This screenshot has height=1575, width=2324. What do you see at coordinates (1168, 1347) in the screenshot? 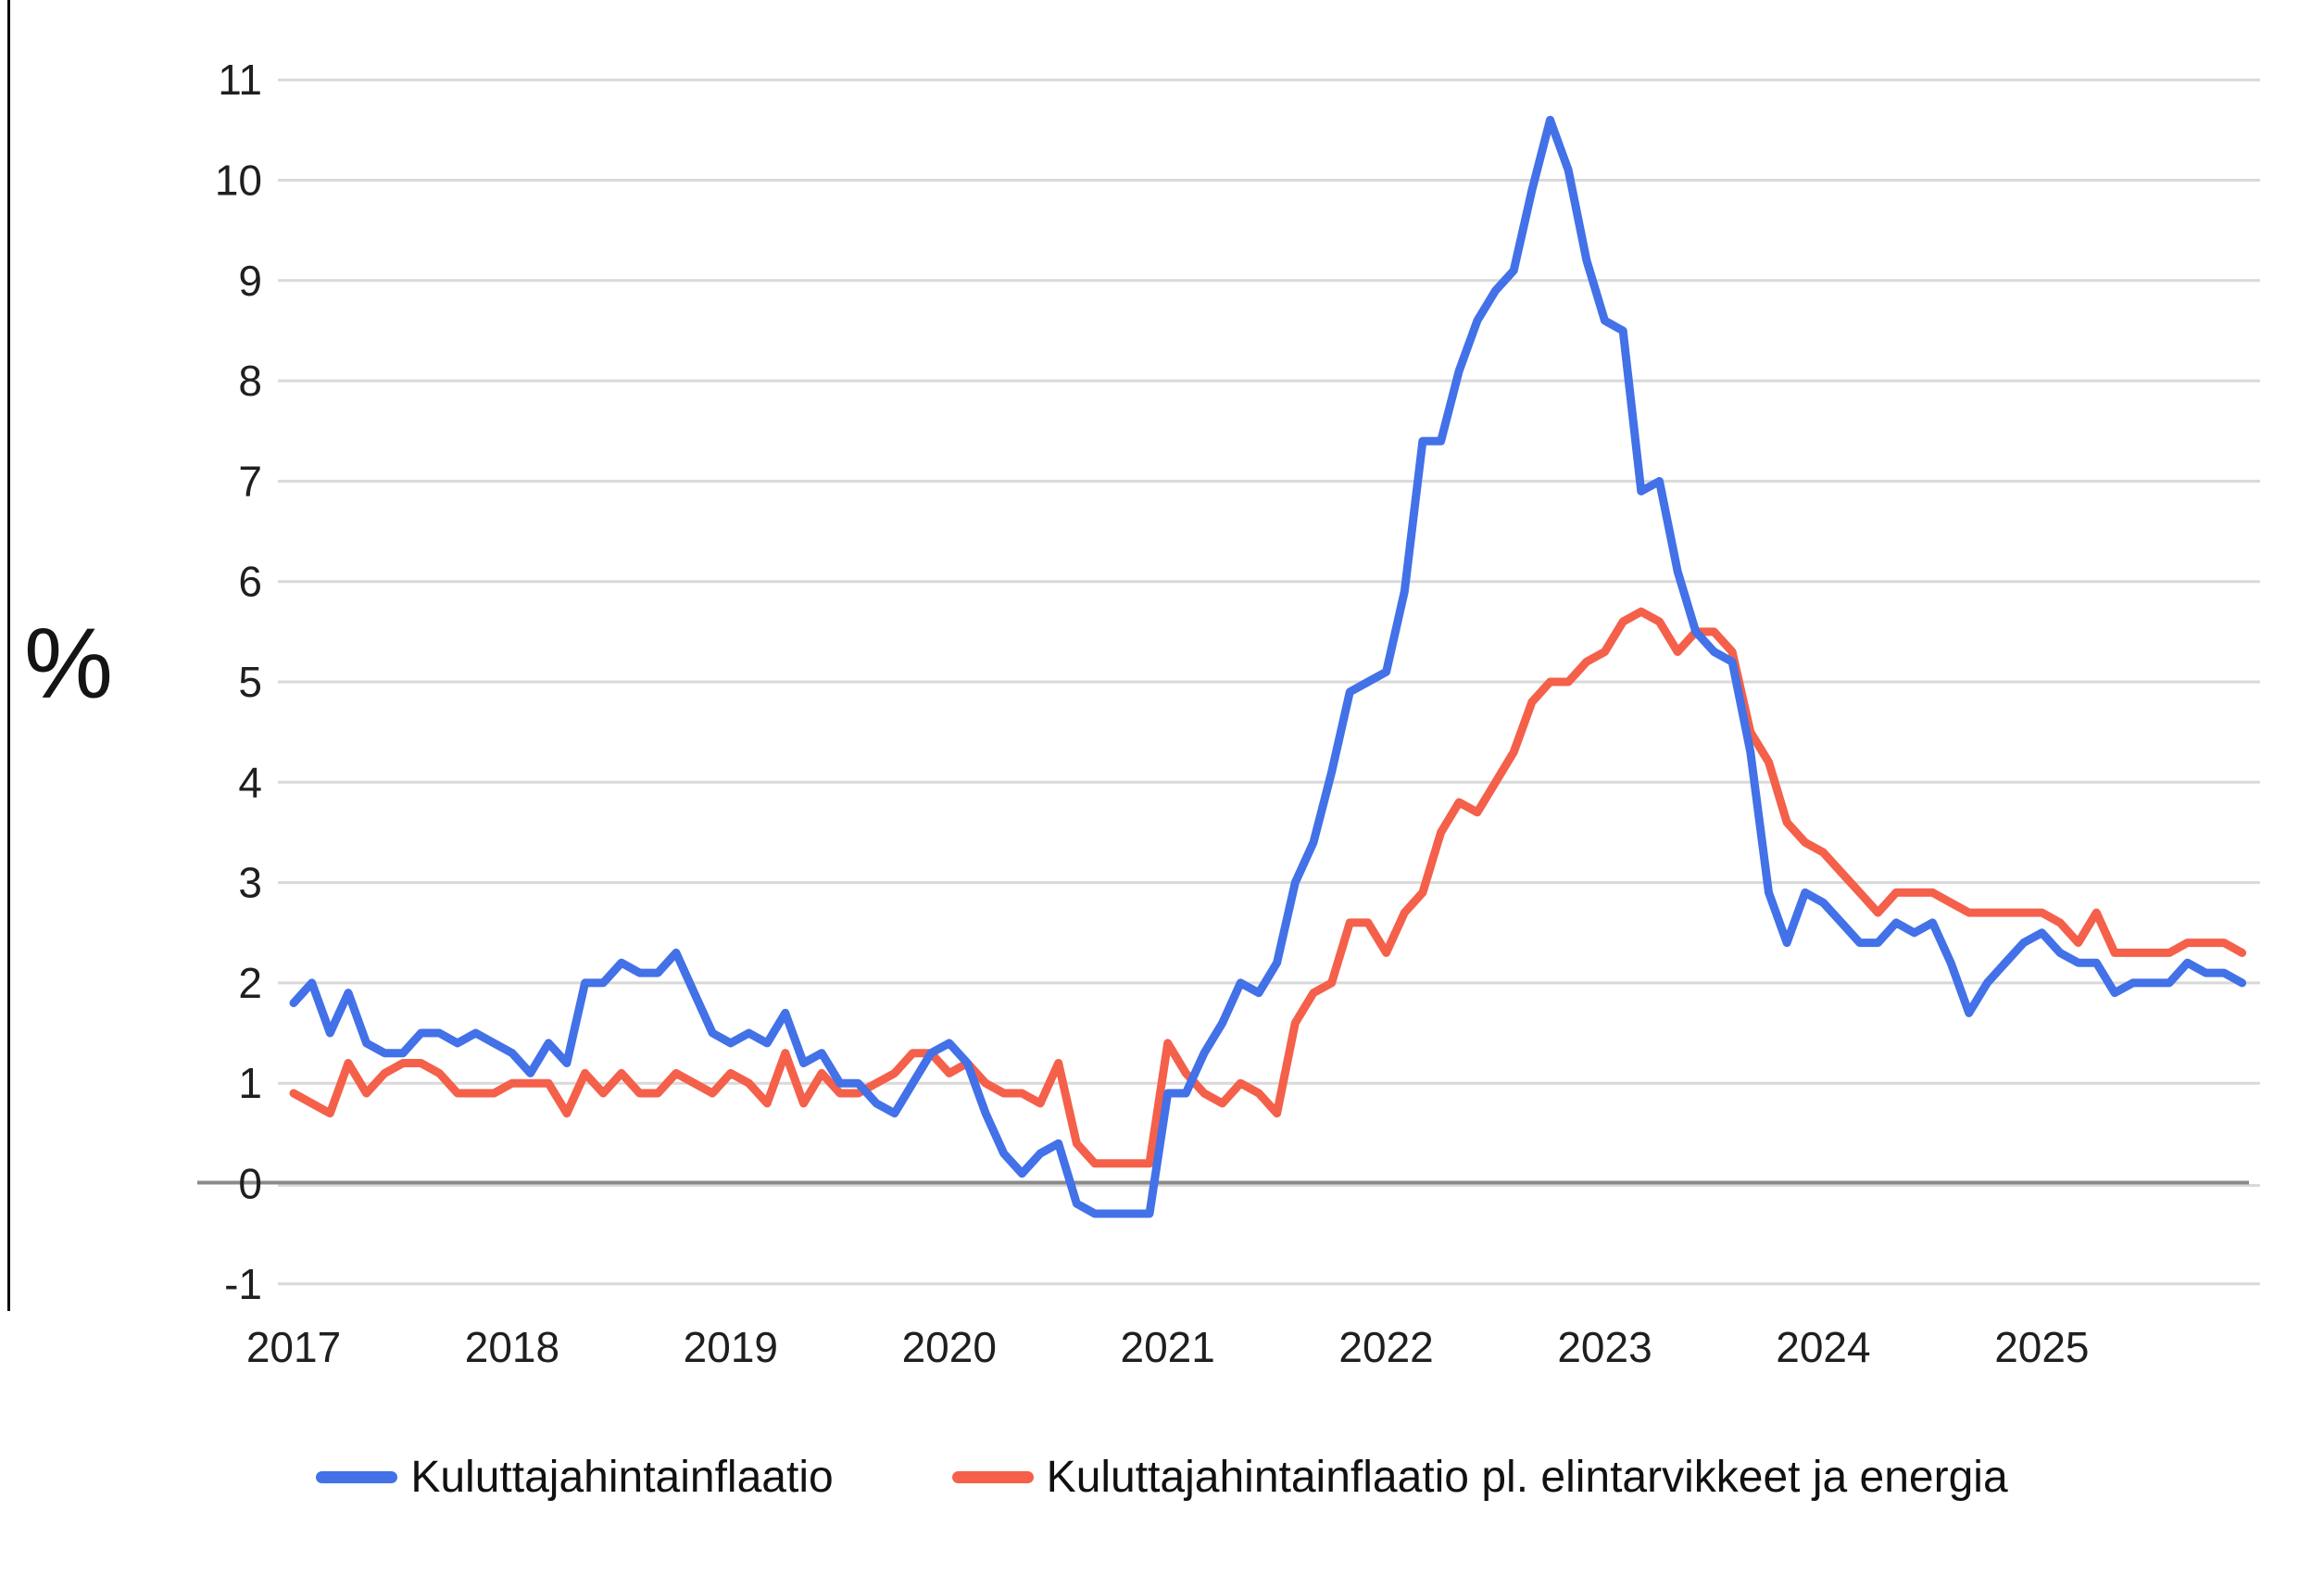
I see `x-tick-label-2021: 2021` at bounding box center [1168, 1347].